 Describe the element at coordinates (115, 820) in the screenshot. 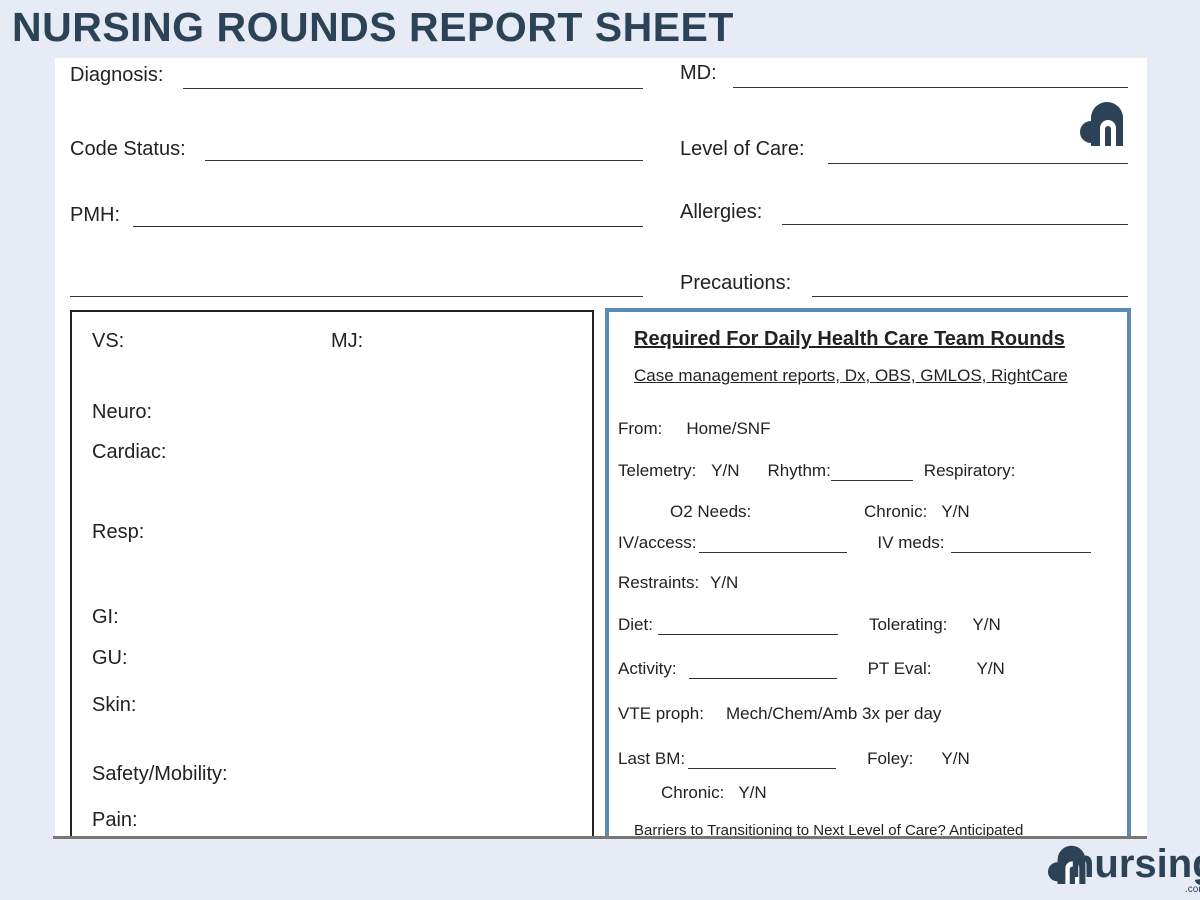

I see `pain-label: Pain:` at that location.